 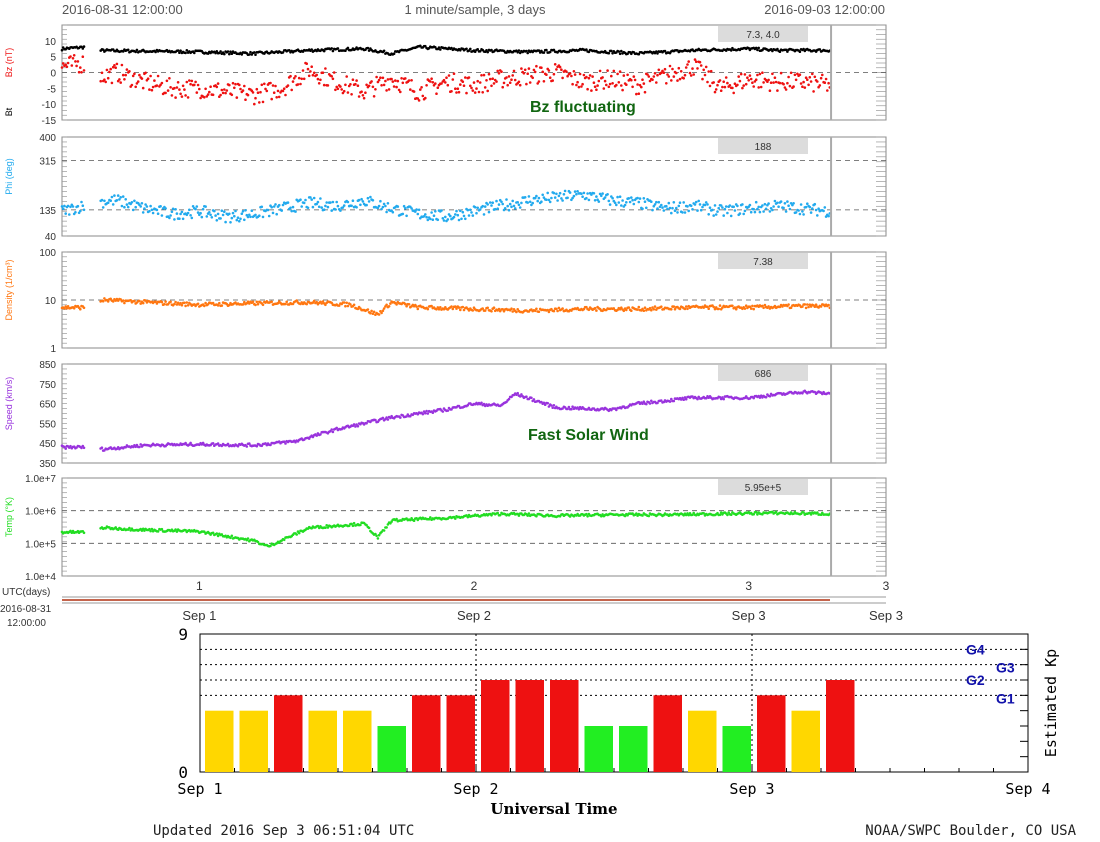 I want to click on day-tick-label: 1, so click(x=199, y=586).